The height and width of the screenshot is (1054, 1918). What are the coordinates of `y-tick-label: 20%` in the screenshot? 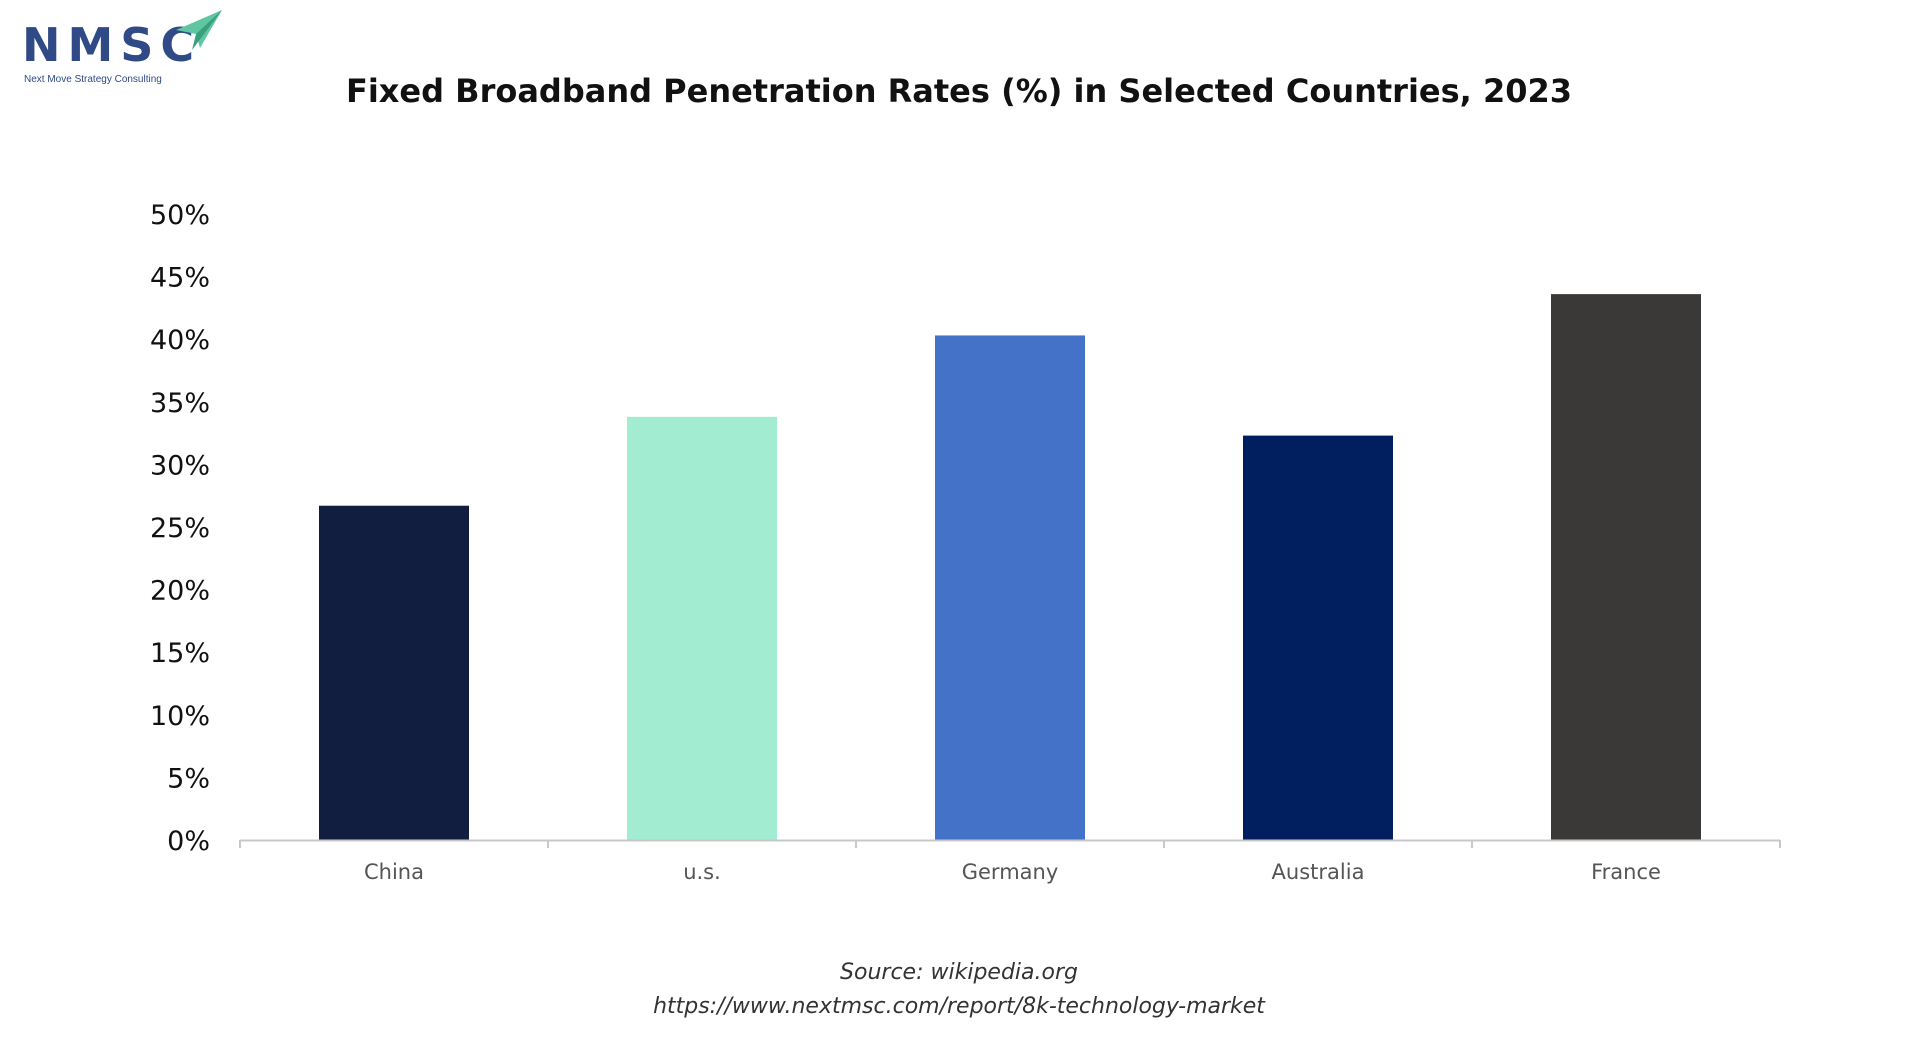 It's located at (180, 591).